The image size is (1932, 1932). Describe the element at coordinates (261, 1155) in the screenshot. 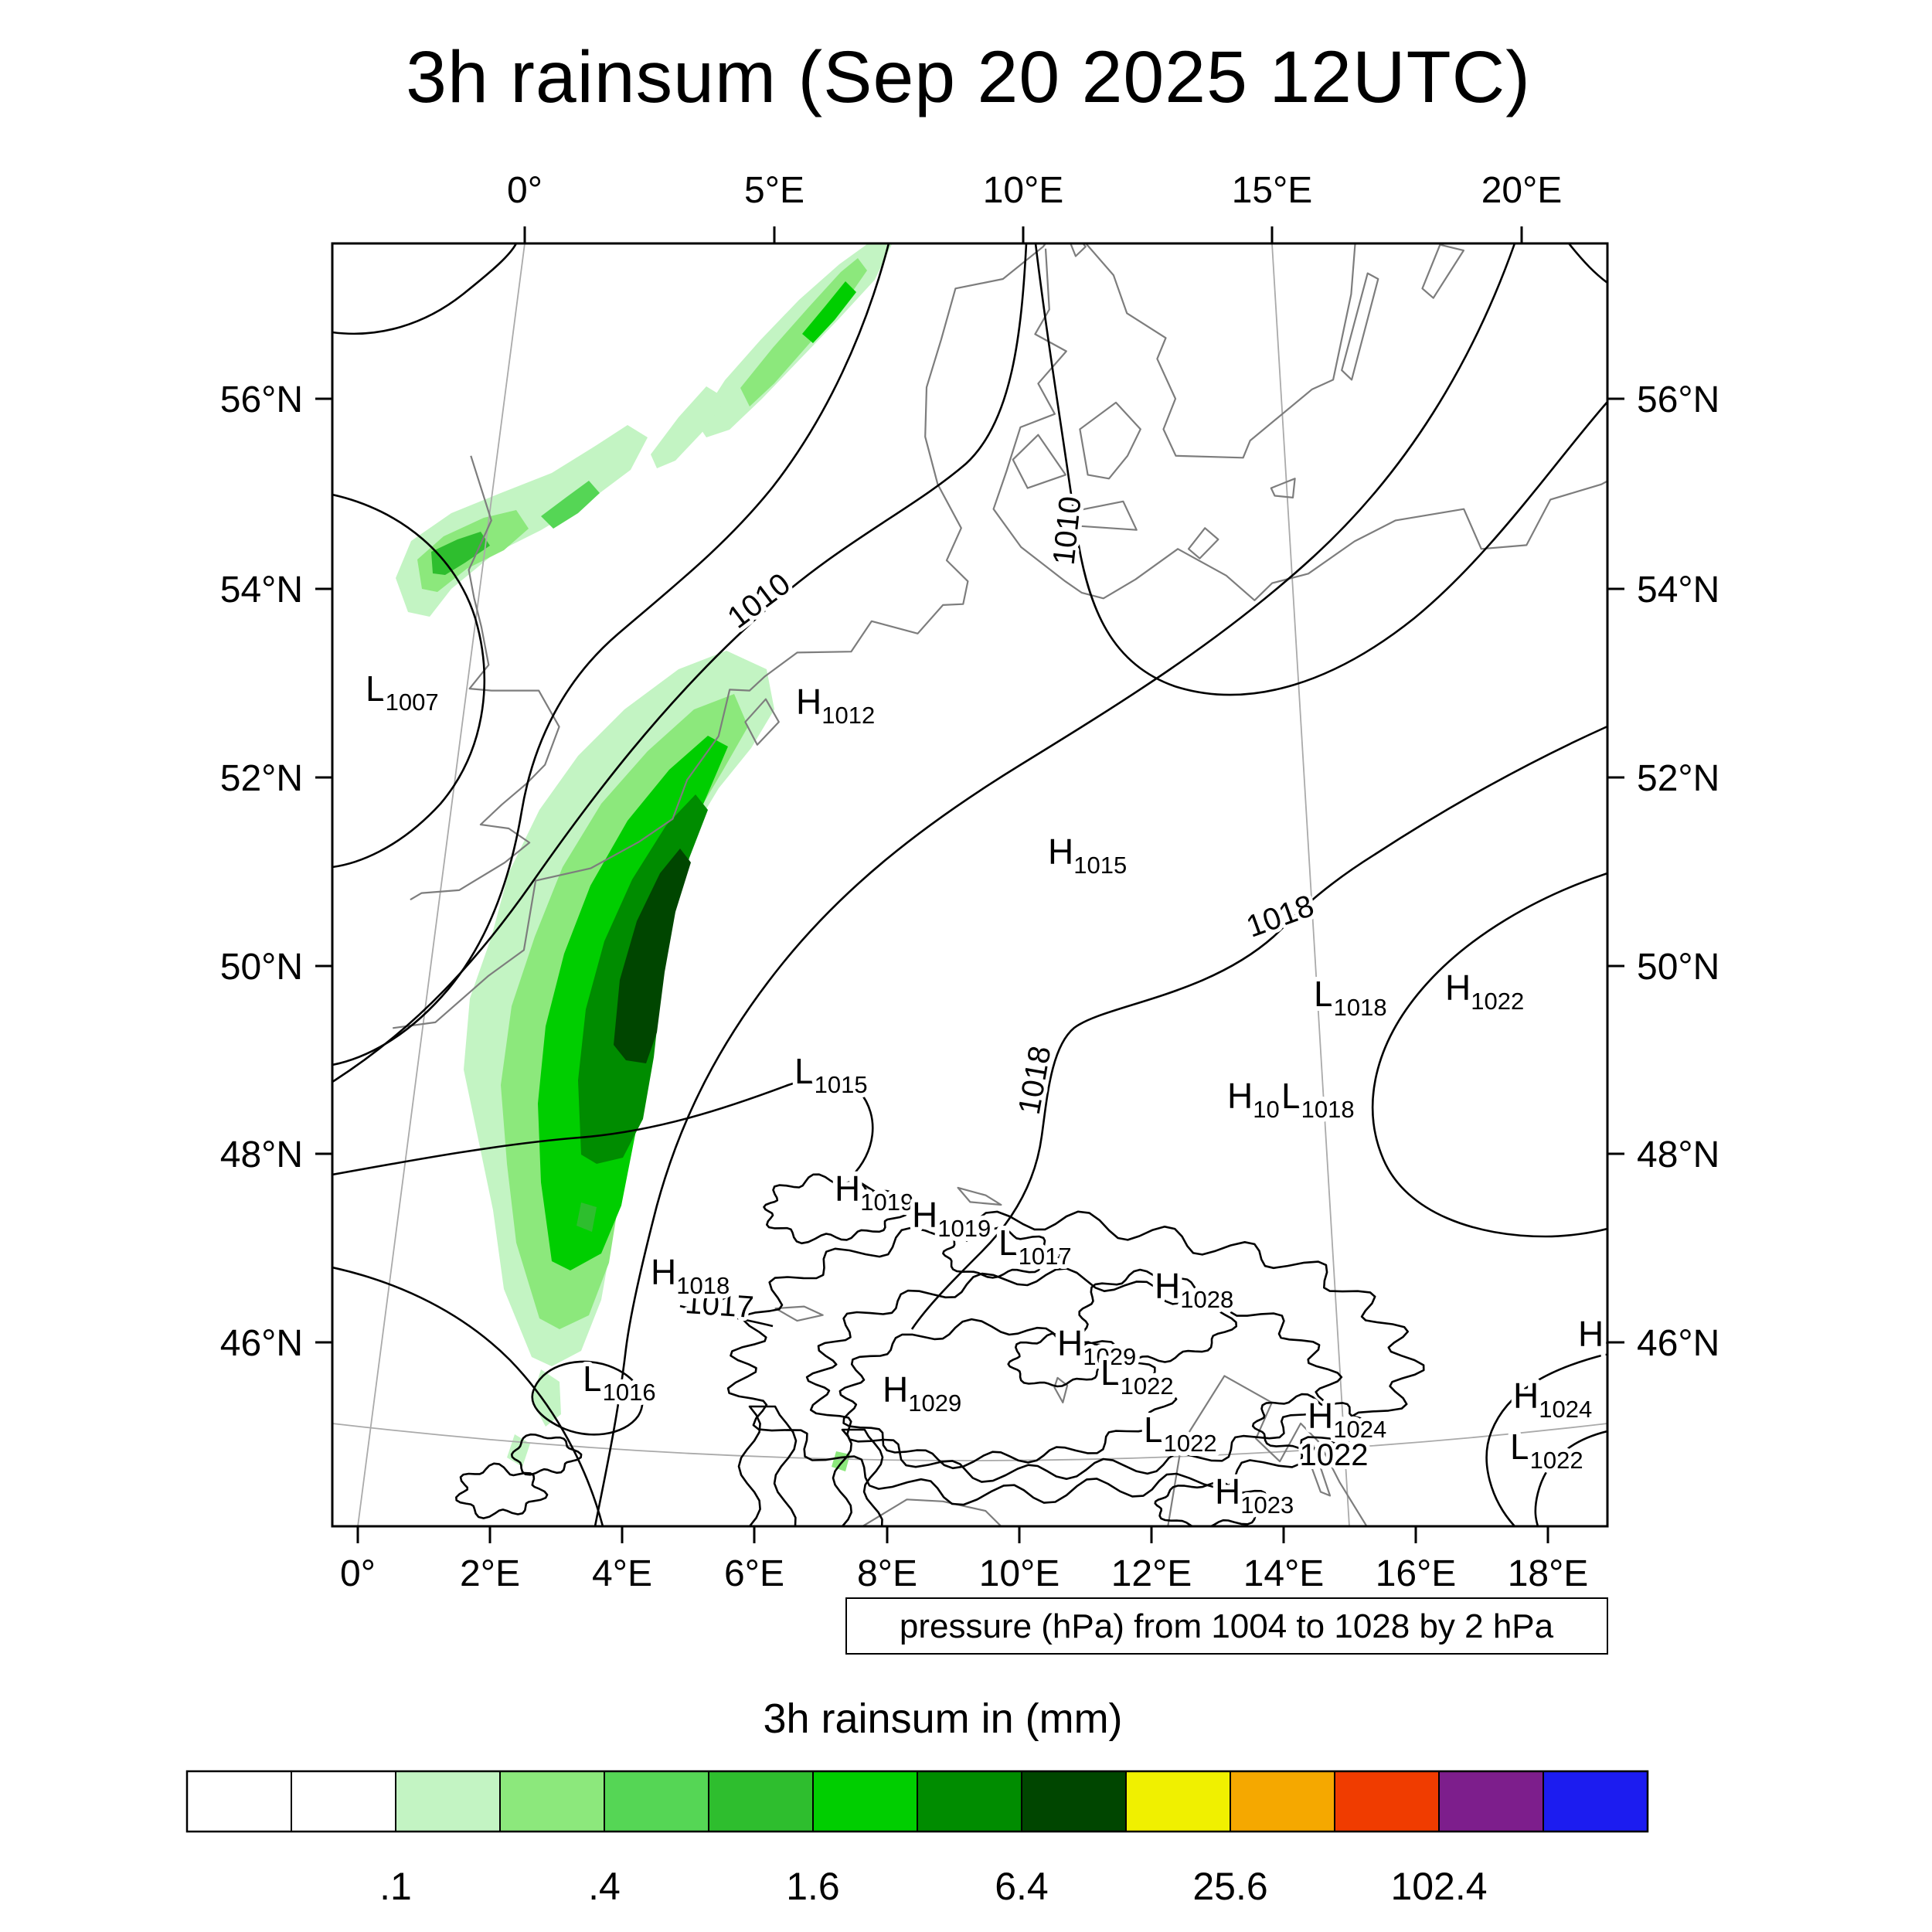

I see `axis-label-left: 48°N` at that location.